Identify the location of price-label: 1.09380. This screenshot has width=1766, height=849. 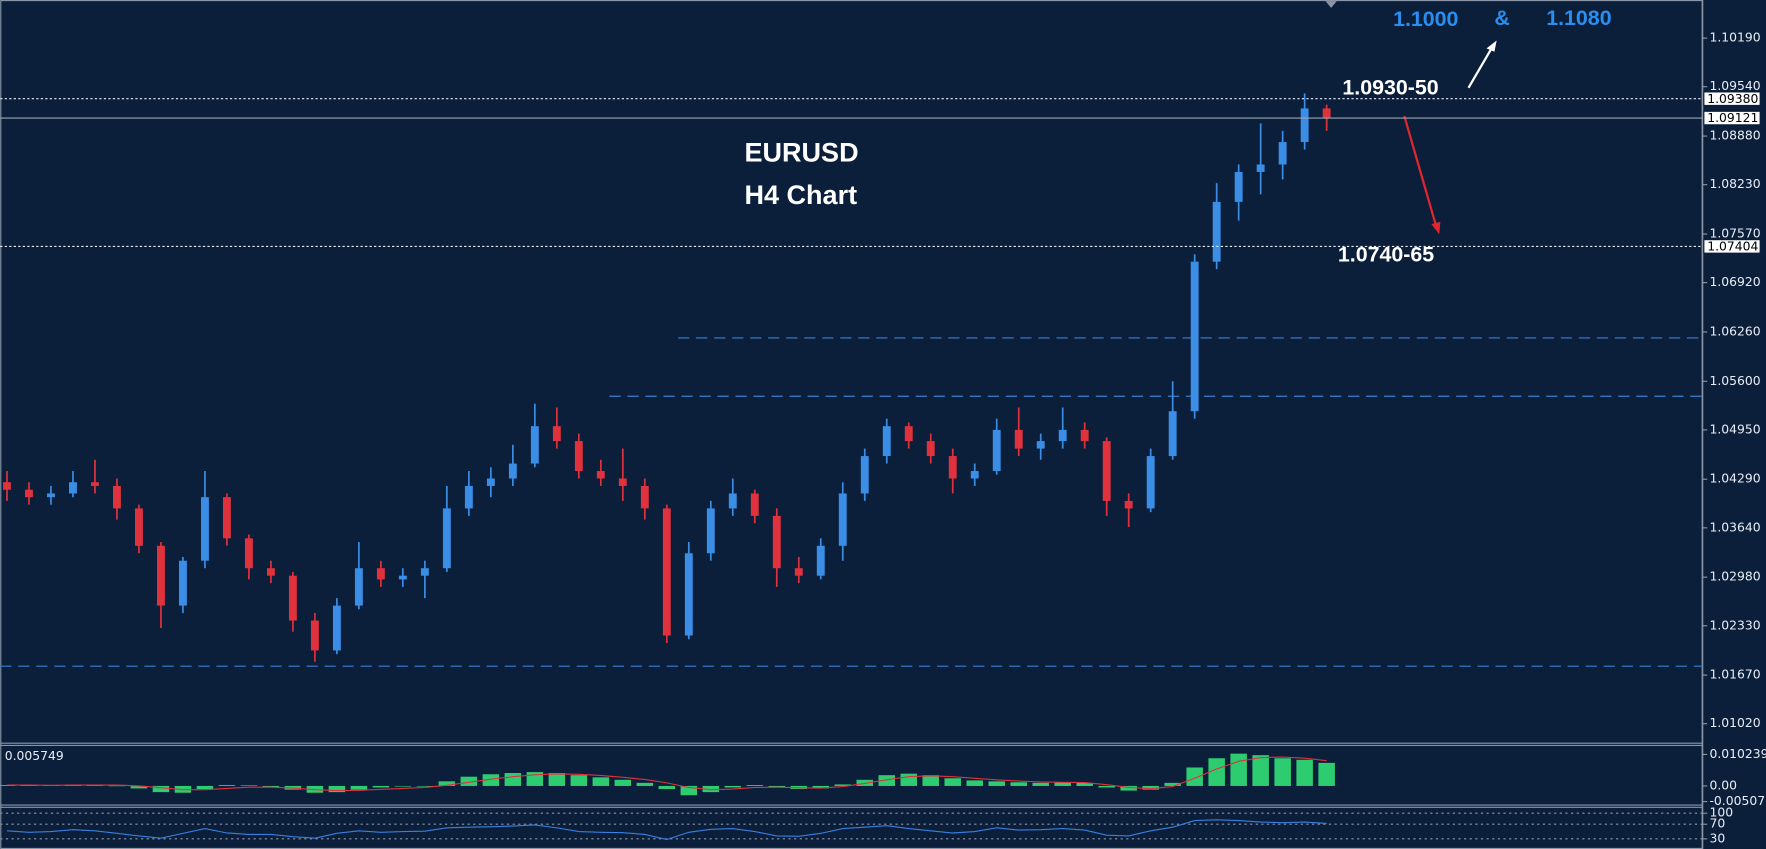
(1732, 99).